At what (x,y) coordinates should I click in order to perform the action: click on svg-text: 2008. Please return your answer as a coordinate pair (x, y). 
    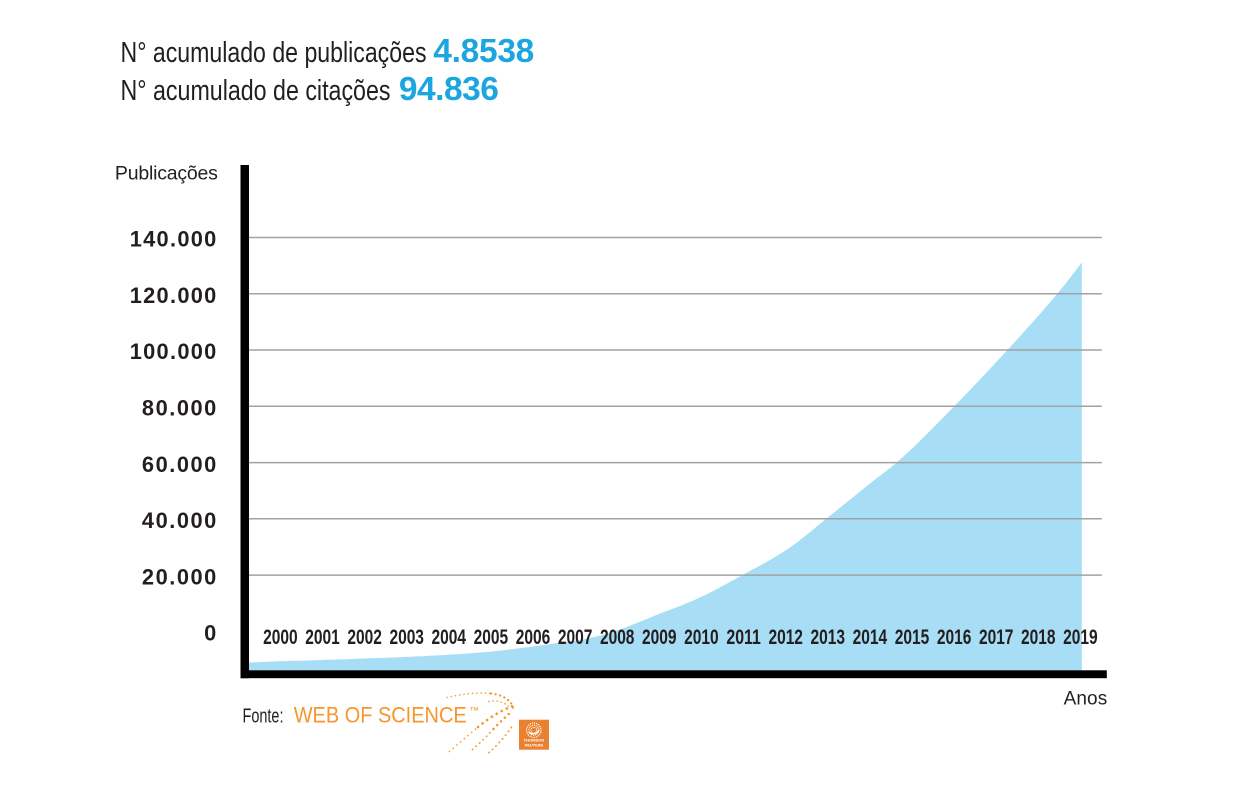
    Looking at the image, I should click on (617, 637).